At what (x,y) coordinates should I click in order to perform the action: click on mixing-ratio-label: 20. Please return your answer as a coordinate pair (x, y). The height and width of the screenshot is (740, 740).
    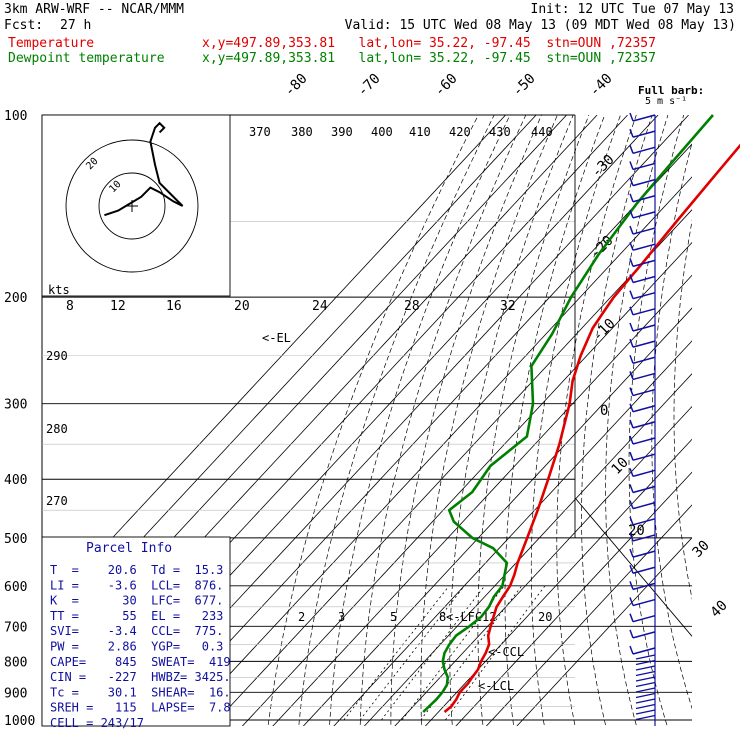
    Looking at the image, I should click on (545, 617).